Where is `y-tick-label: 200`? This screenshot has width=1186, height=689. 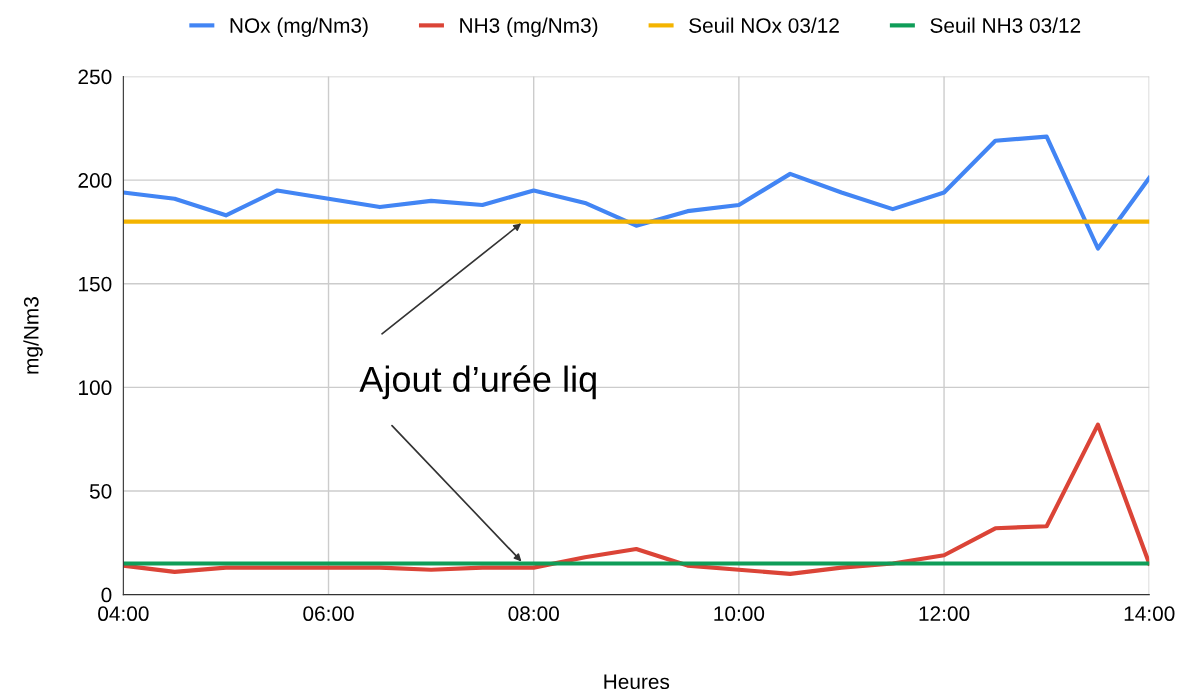
y-tick-label: 200 is located at coordinates (95, 180).